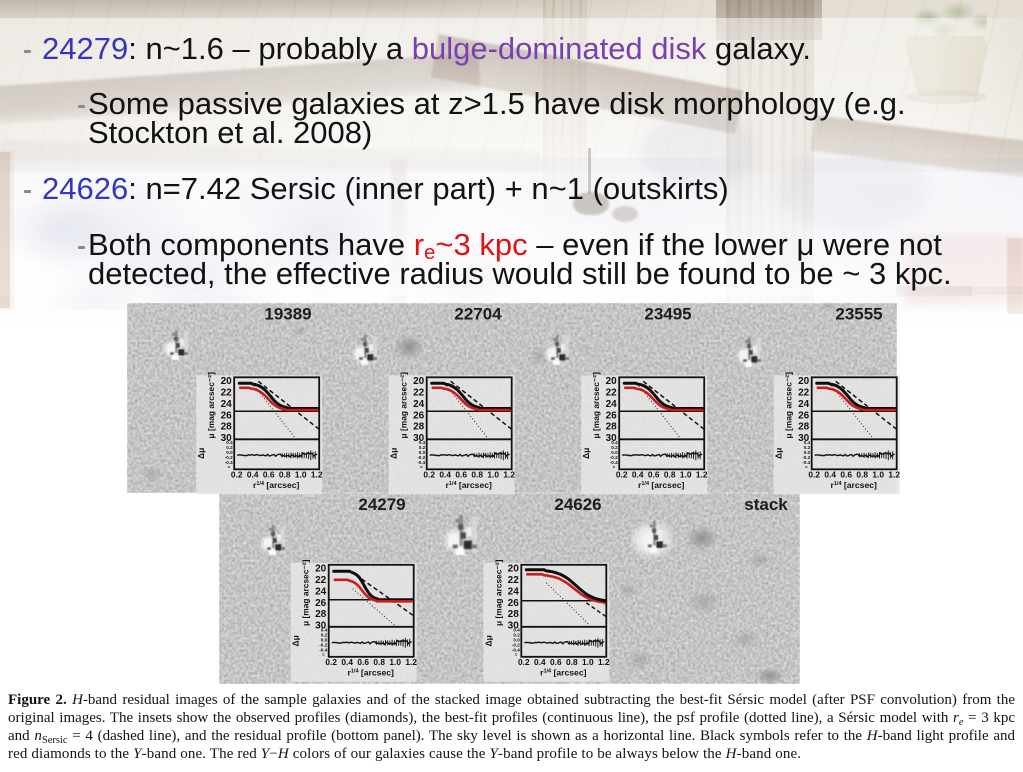 The height and width of the screenshot is (772, 1023). Describe the element at coordinates (577, 504) in the screenshot. I see `svg-text: 24626` at that location.